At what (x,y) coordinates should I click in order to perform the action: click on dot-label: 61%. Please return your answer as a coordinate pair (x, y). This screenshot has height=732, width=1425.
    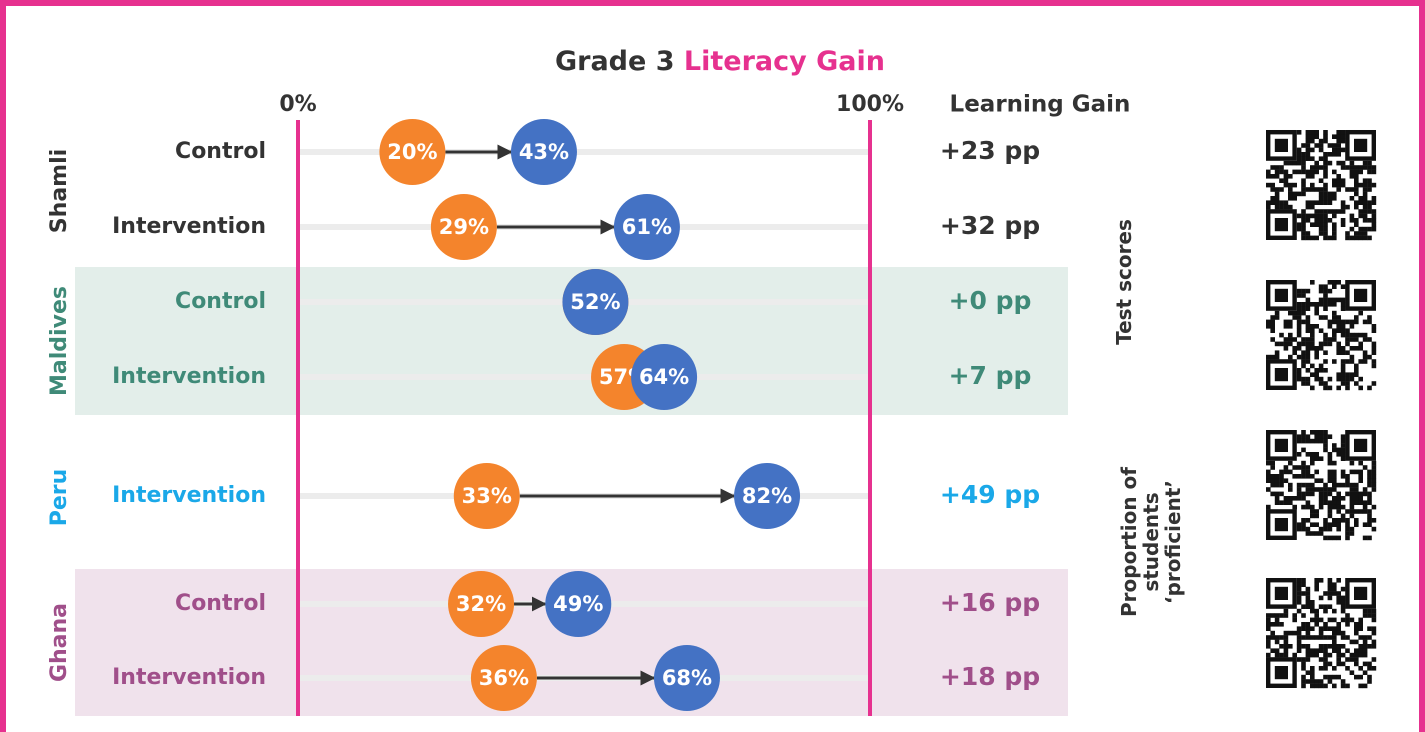
    Looking at the image, I should click on (647, 227).